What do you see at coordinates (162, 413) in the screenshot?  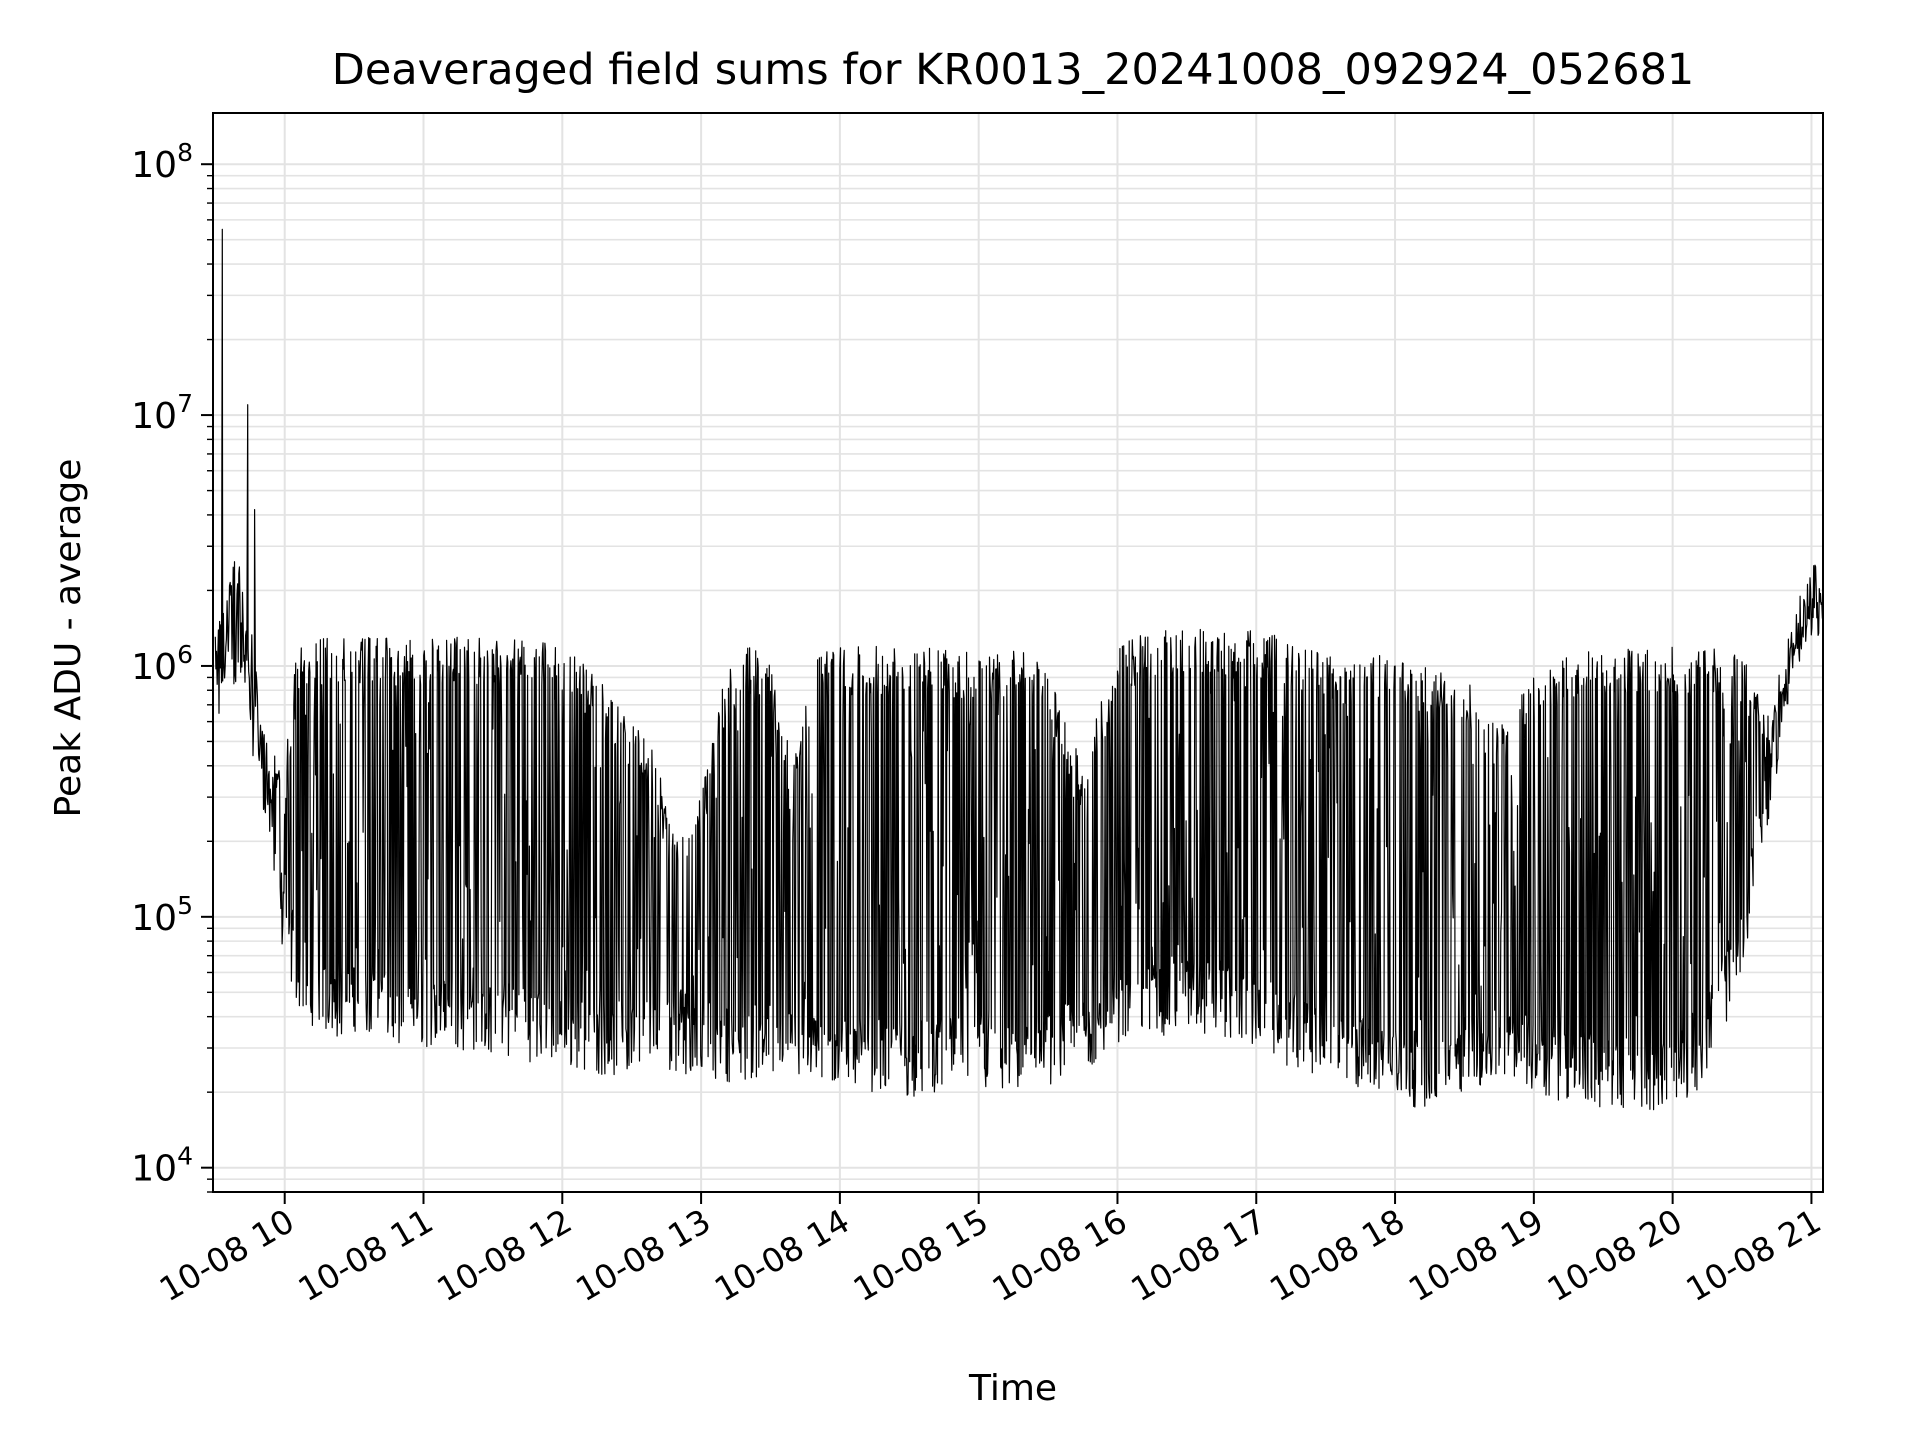 I see `y-tick-label: 10⁷` at bounding box center [162, 413].